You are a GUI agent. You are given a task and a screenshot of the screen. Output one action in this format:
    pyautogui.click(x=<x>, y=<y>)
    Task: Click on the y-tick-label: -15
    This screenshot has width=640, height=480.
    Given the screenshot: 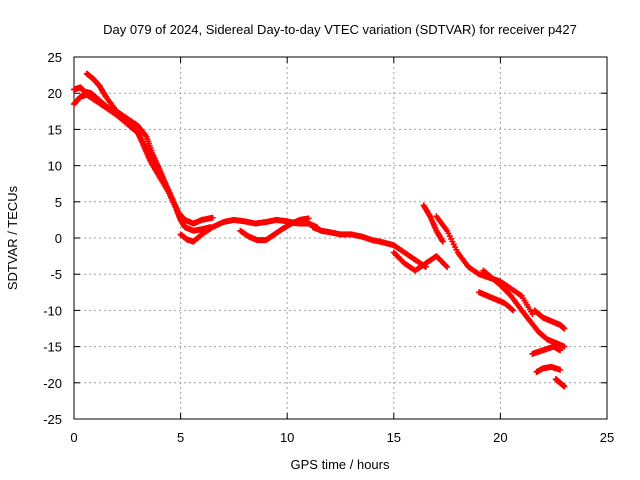 What is the action you would take?
    pyautogui.click(x=52, y=347)
    